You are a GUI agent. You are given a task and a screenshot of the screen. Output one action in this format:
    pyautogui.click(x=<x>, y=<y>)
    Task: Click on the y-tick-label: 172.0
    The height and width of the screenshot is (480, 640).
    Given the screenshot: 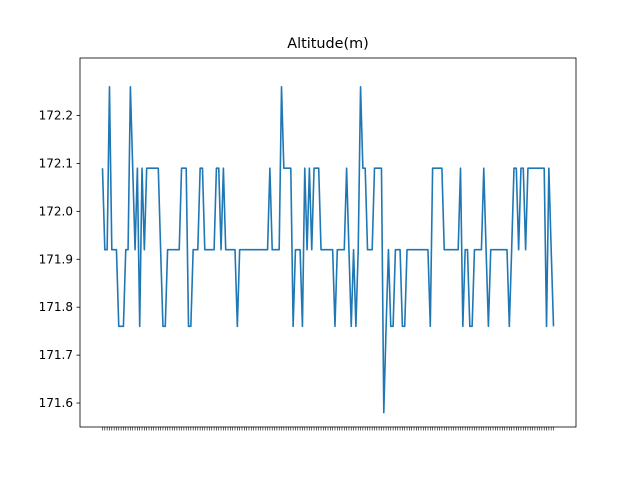 What is the action you would take?
    pyautogui.click(x=56, y=211)
    